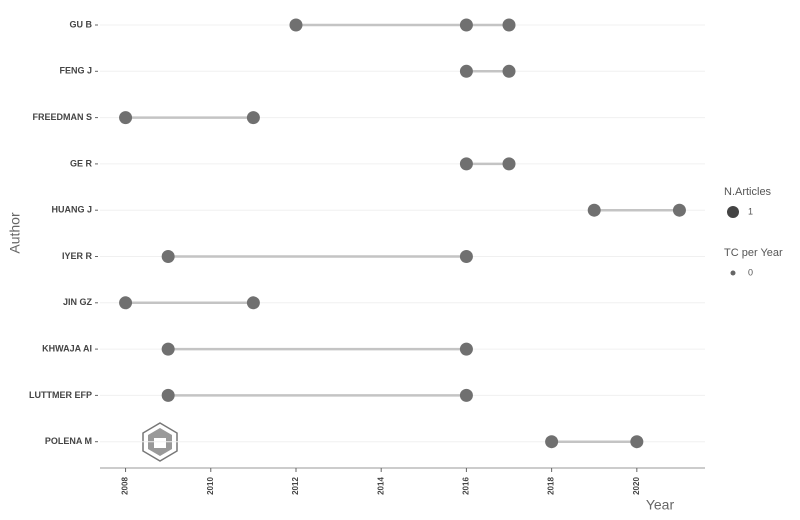  Describe the element at coordinates (295, 486) in the screenshot. I see `x-tick-label: 2012` at that location.